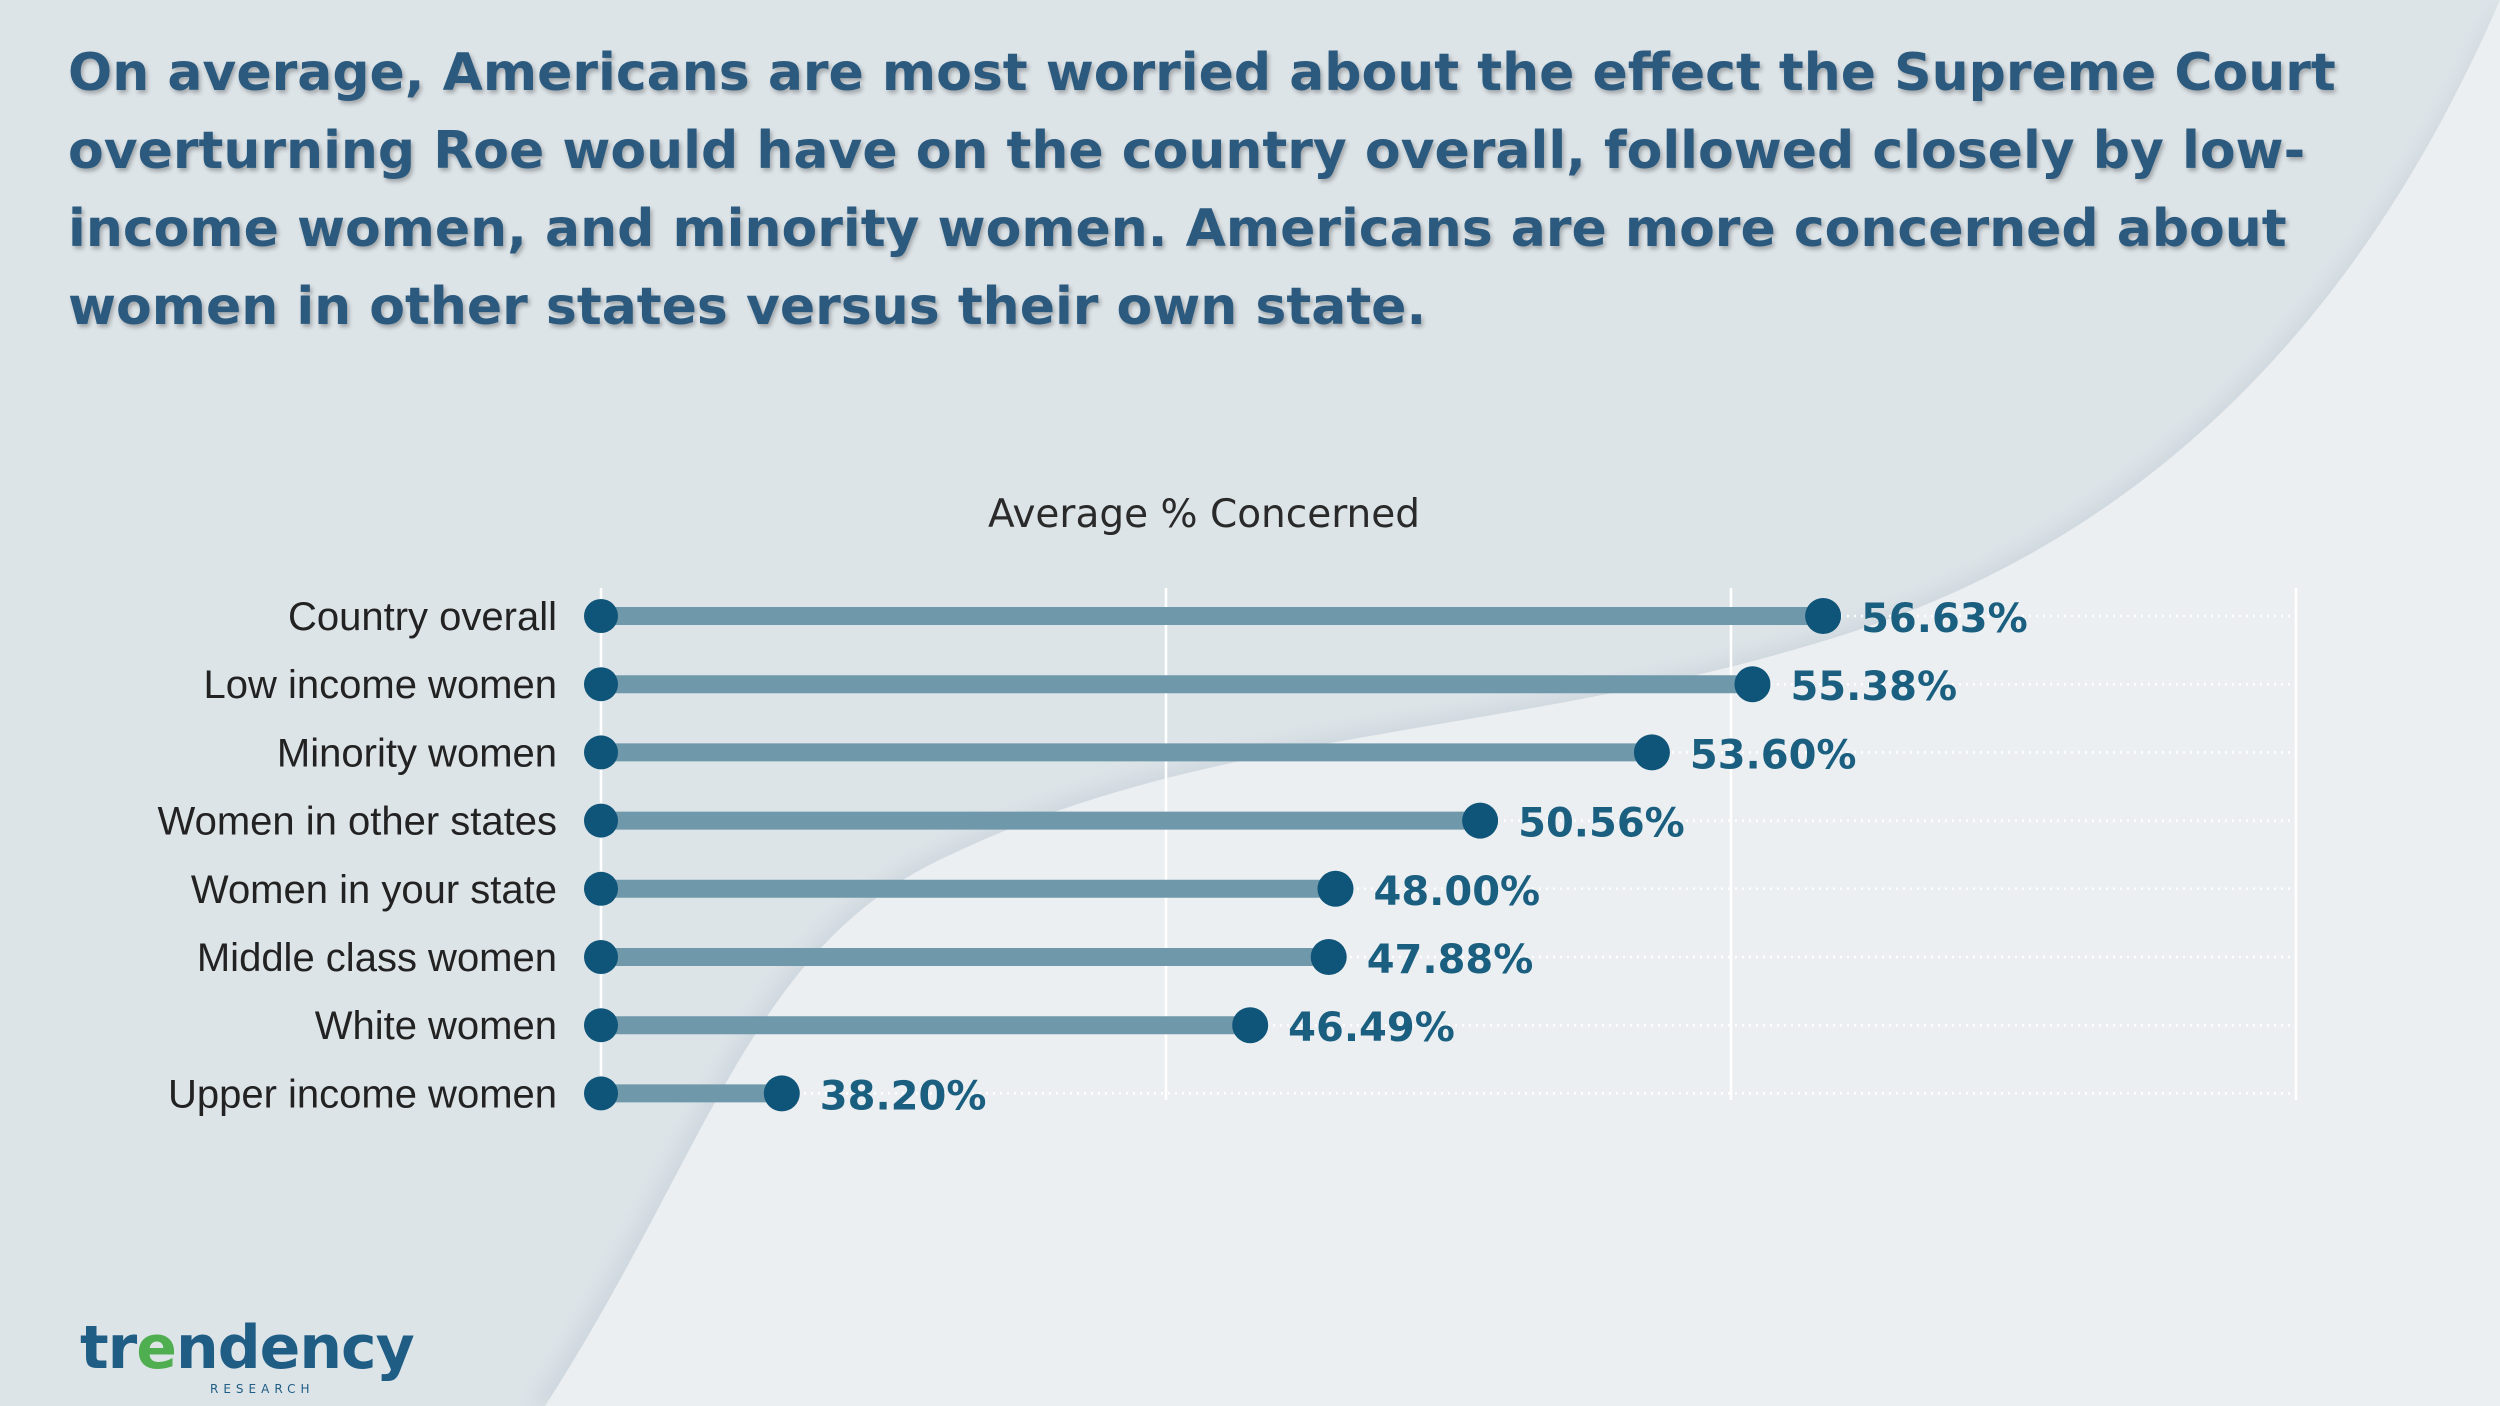 This screenshot has height=1406, width=2500. What do you see at coordinates (417, 753) in the screenshot?
I see `category-label: Minority women` at bounding box center [417, 753].